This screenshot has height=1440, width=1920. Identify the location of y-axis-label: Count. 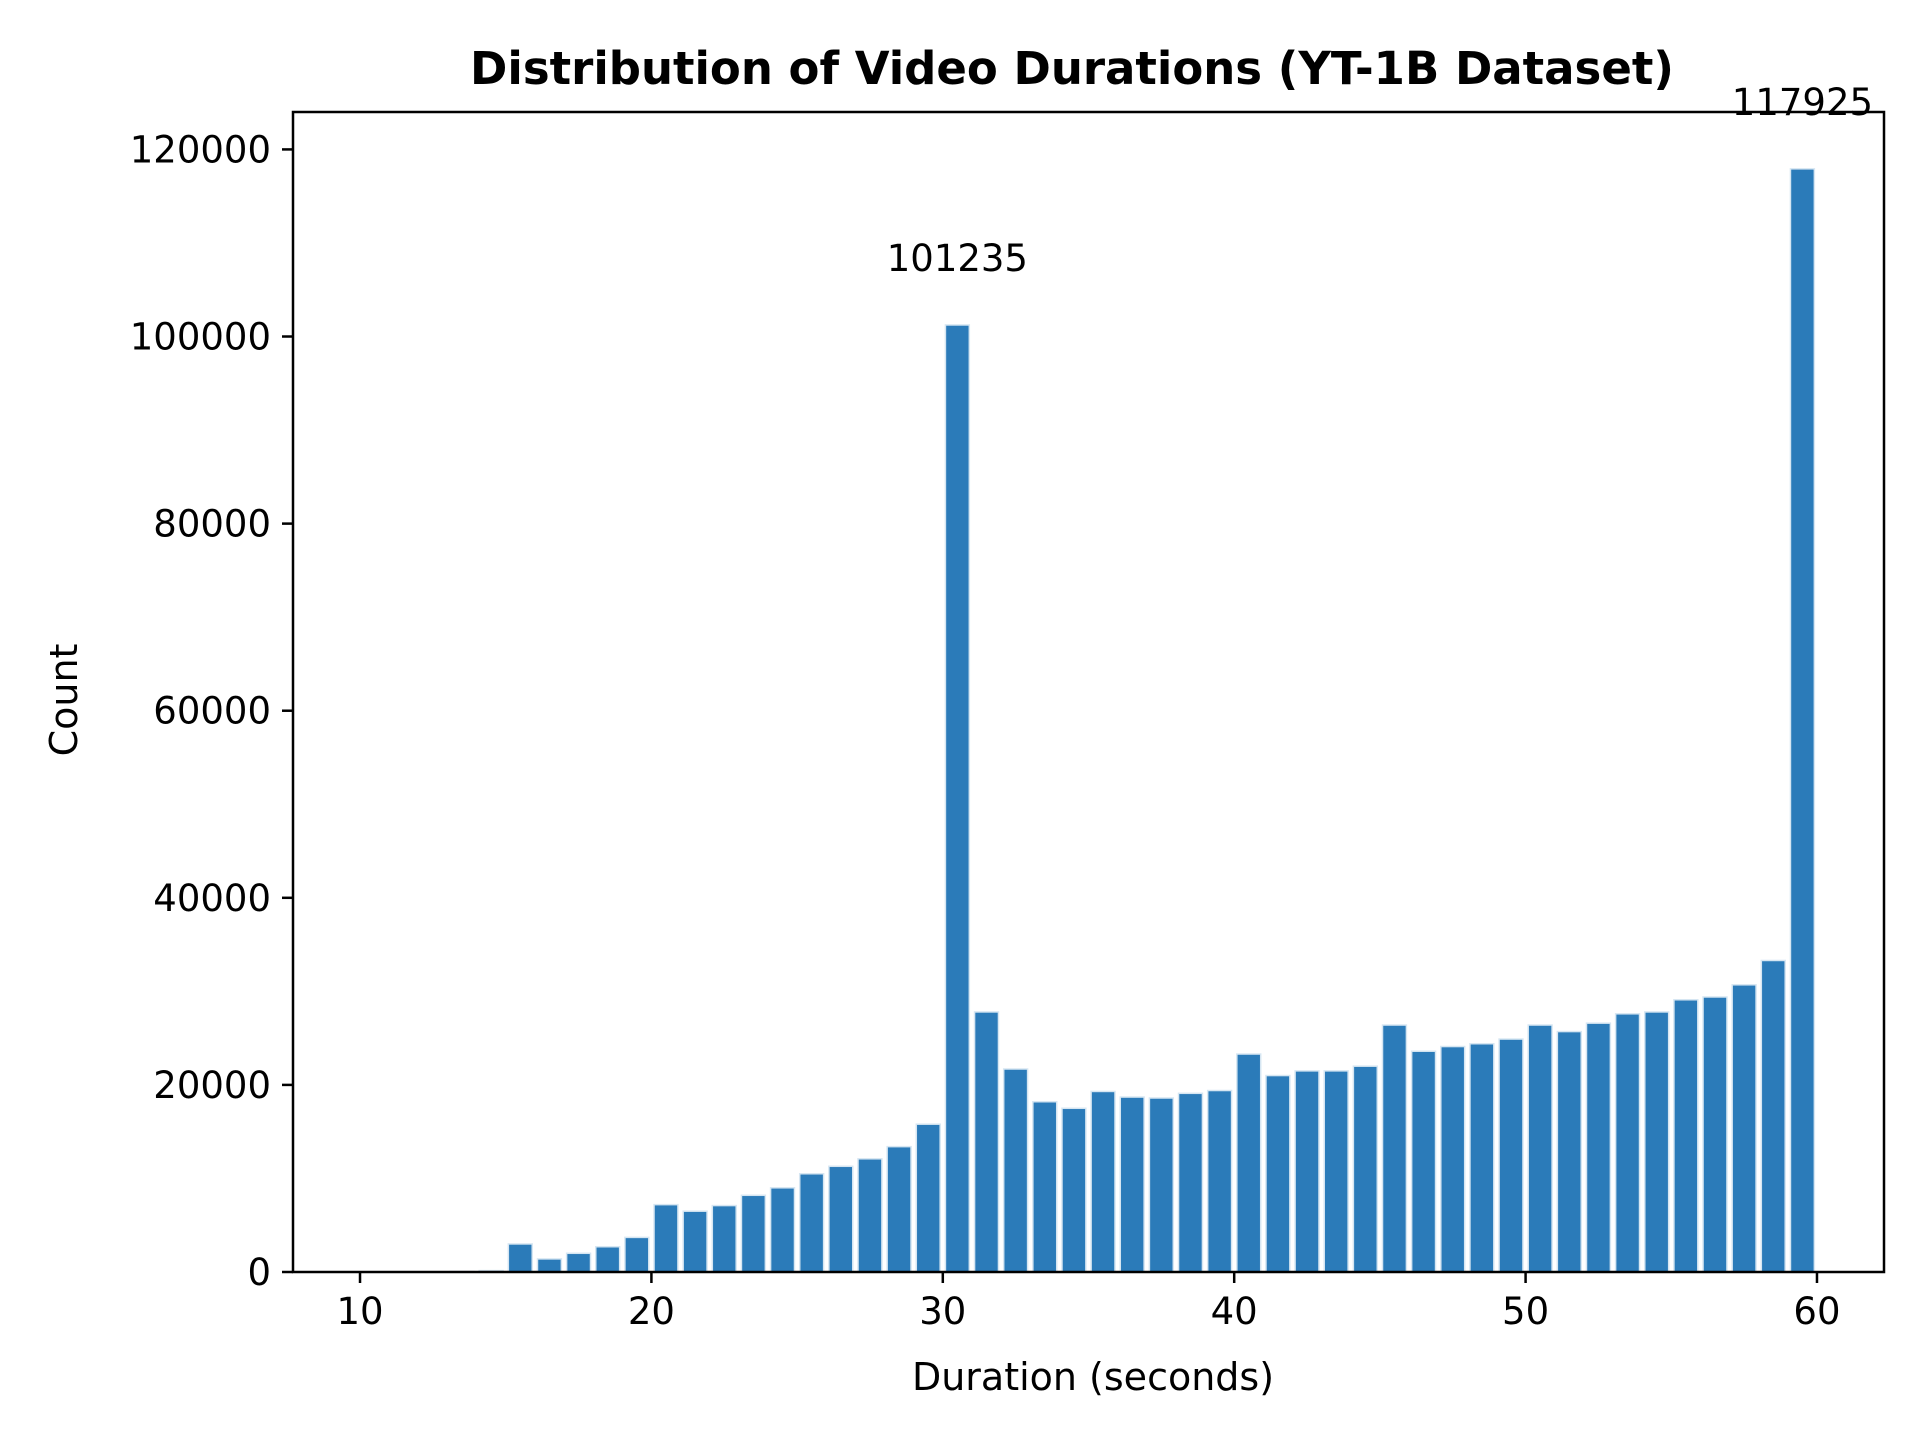
(64, 700).